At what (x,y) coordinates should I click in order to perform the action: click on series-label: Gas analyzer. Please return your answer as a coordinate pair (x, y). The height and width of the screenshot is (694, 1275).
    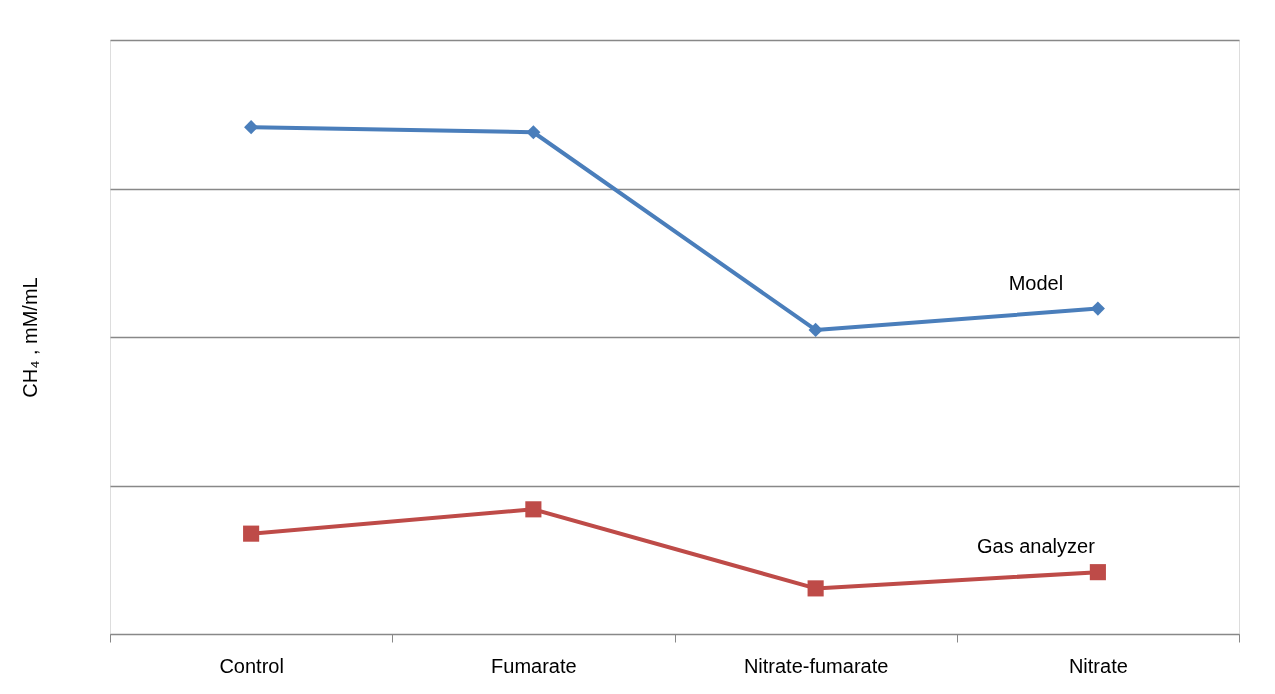
    Looking at the image, I should click on (1036, 546).